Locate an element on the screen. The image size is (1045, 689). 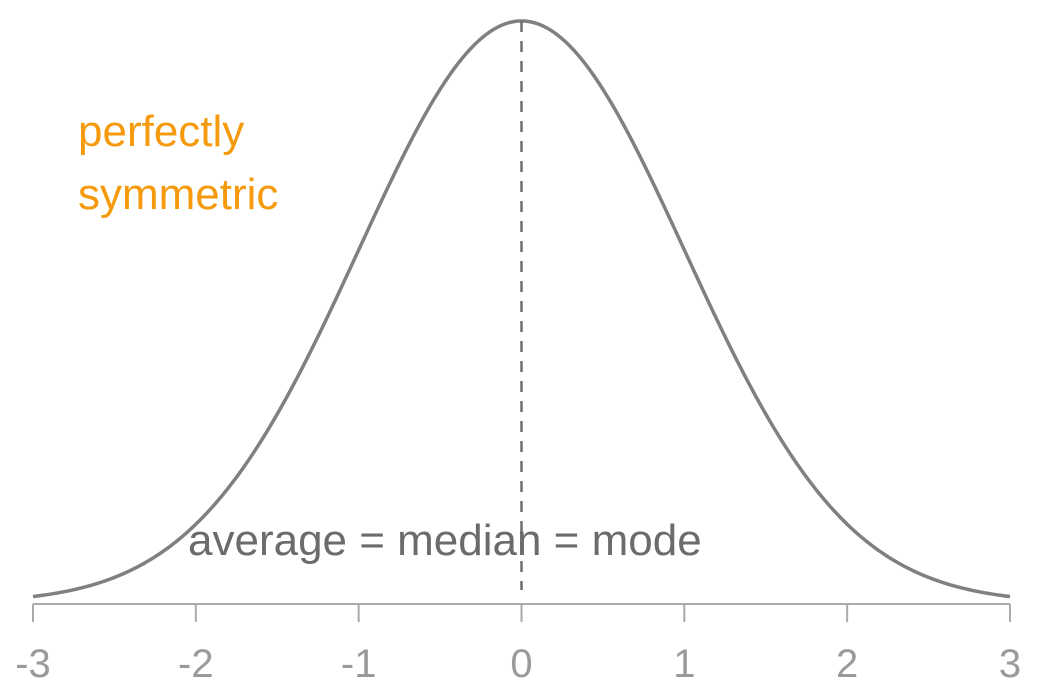
annotation-perfectly: perfectly is located at coordinates (161, 131).